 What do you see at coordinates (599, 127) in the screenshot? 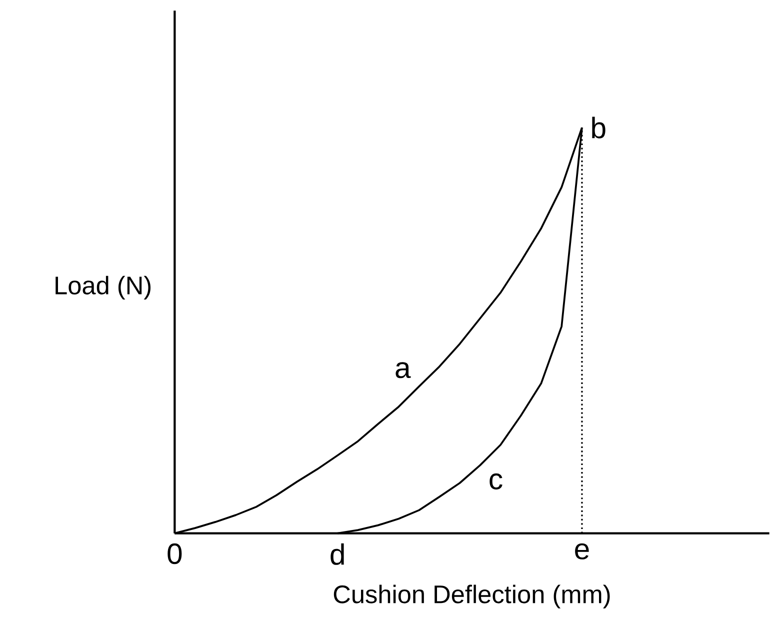
I see `annotation: b` at bounding box center [599, 127].